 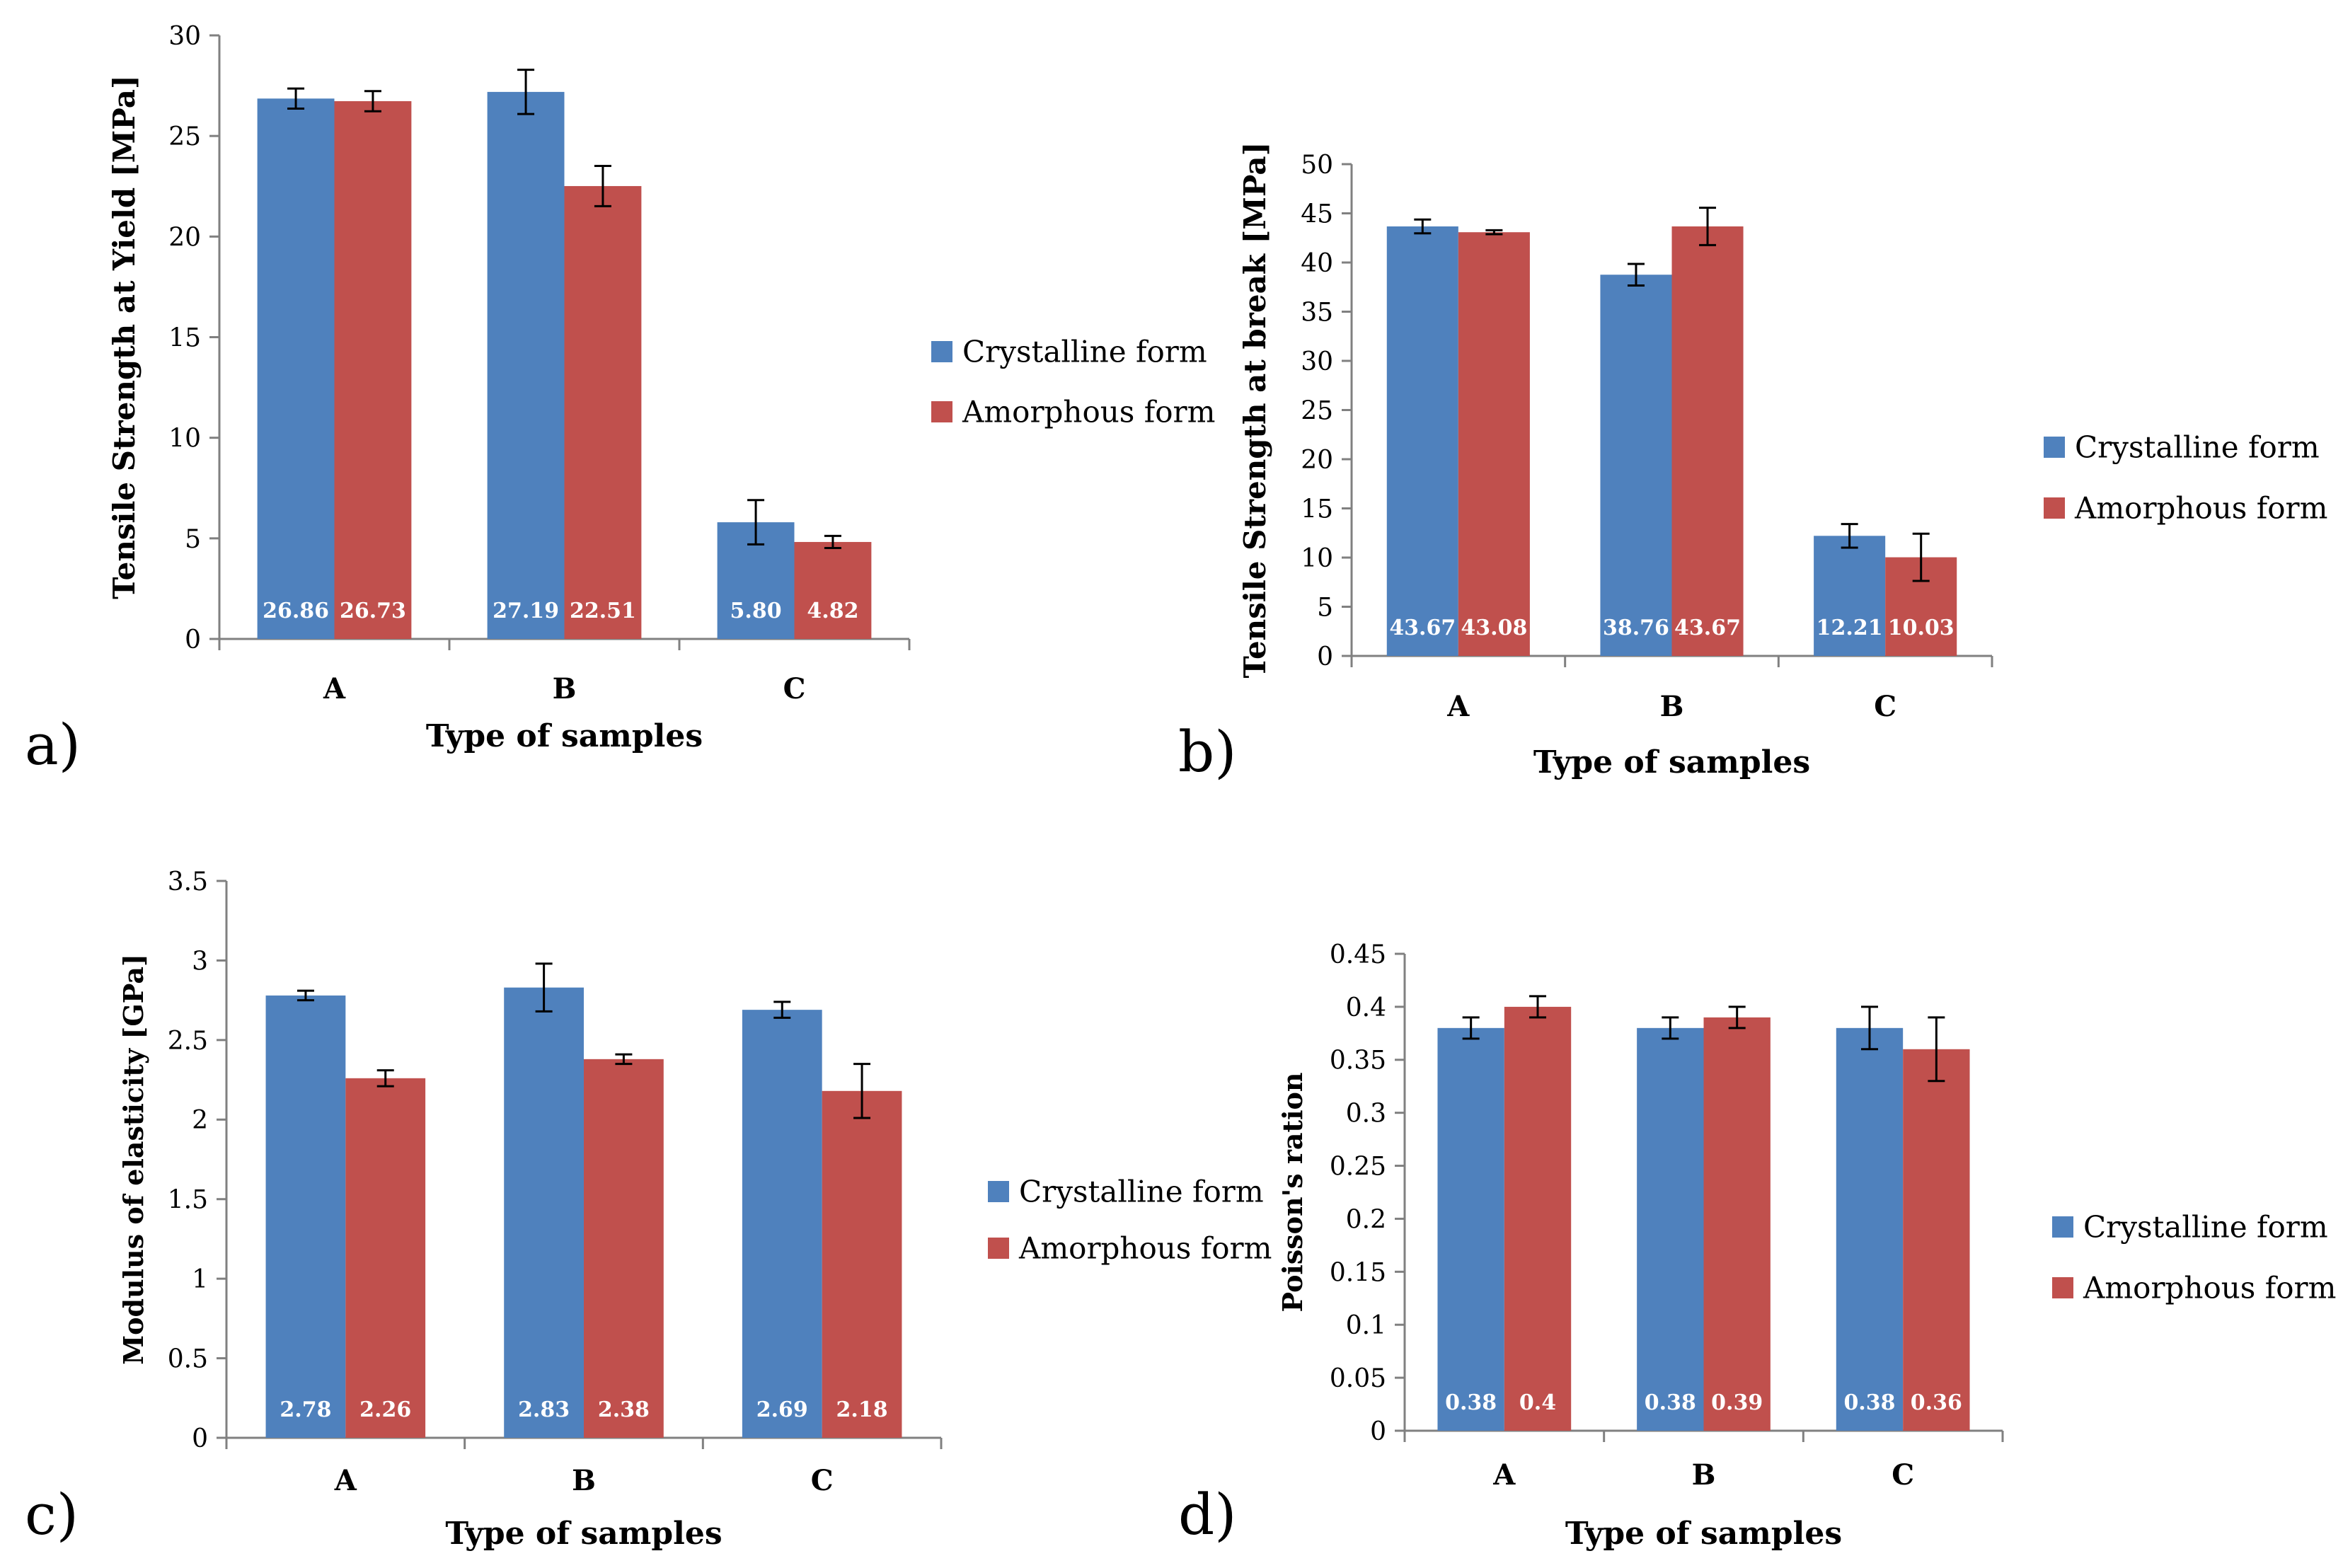 What do you see at coordinates (1850, 628) in the screenshot?
I see `data-label: 12.21` at bounding box center [1850, 628].